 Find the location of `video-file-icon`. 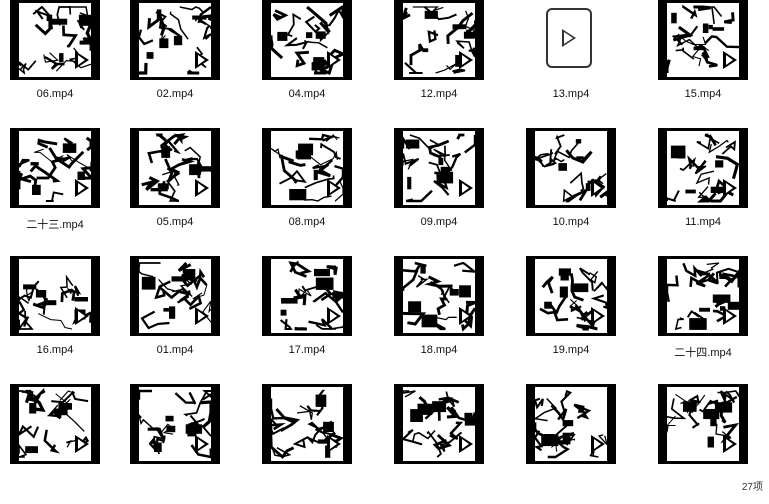

video-file-icon is located at coordinates (569, 38).